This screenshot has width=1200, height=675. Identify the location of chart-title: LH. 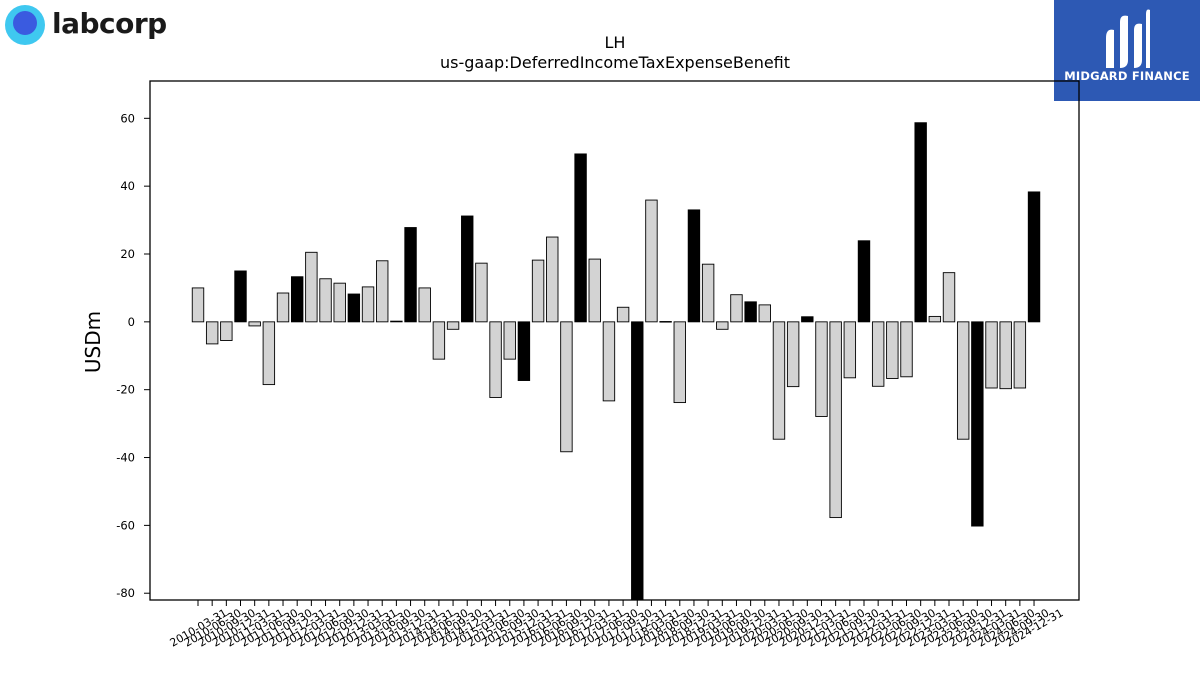
(615, 42).